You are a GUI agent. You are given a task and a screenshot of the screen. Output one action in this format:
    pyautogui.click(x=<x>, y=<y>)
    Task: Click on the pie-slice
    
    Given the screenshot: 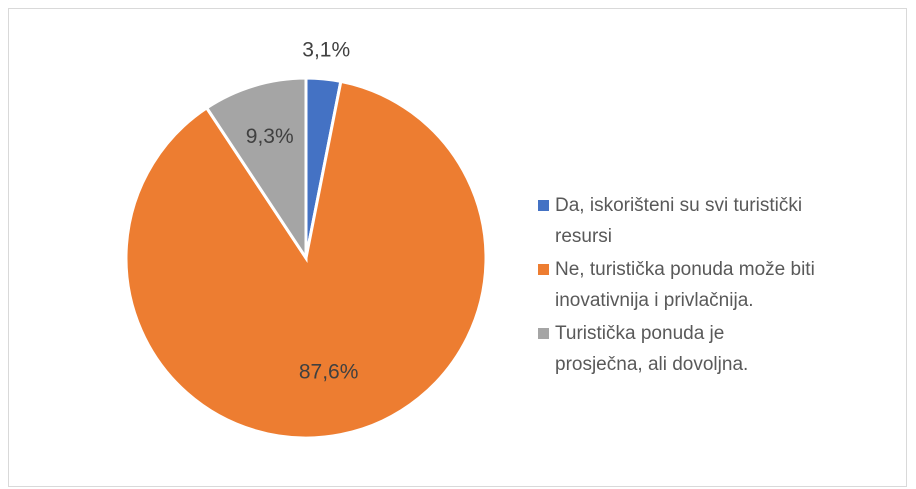 What is the action you would take?
    pyautogui.click(x=256, y=169)
    